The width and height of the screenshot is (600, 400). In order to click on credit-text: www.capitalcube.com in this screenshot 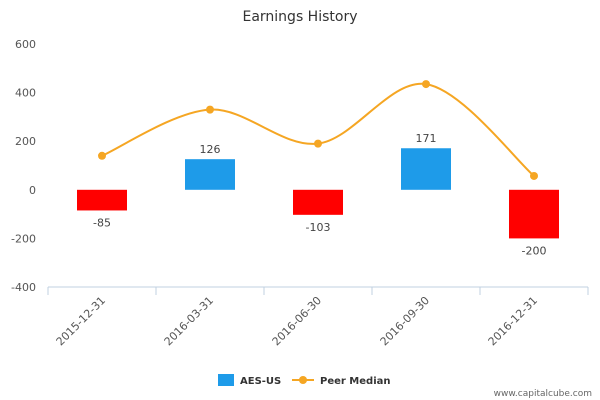, I will do `click(543, 394)`.